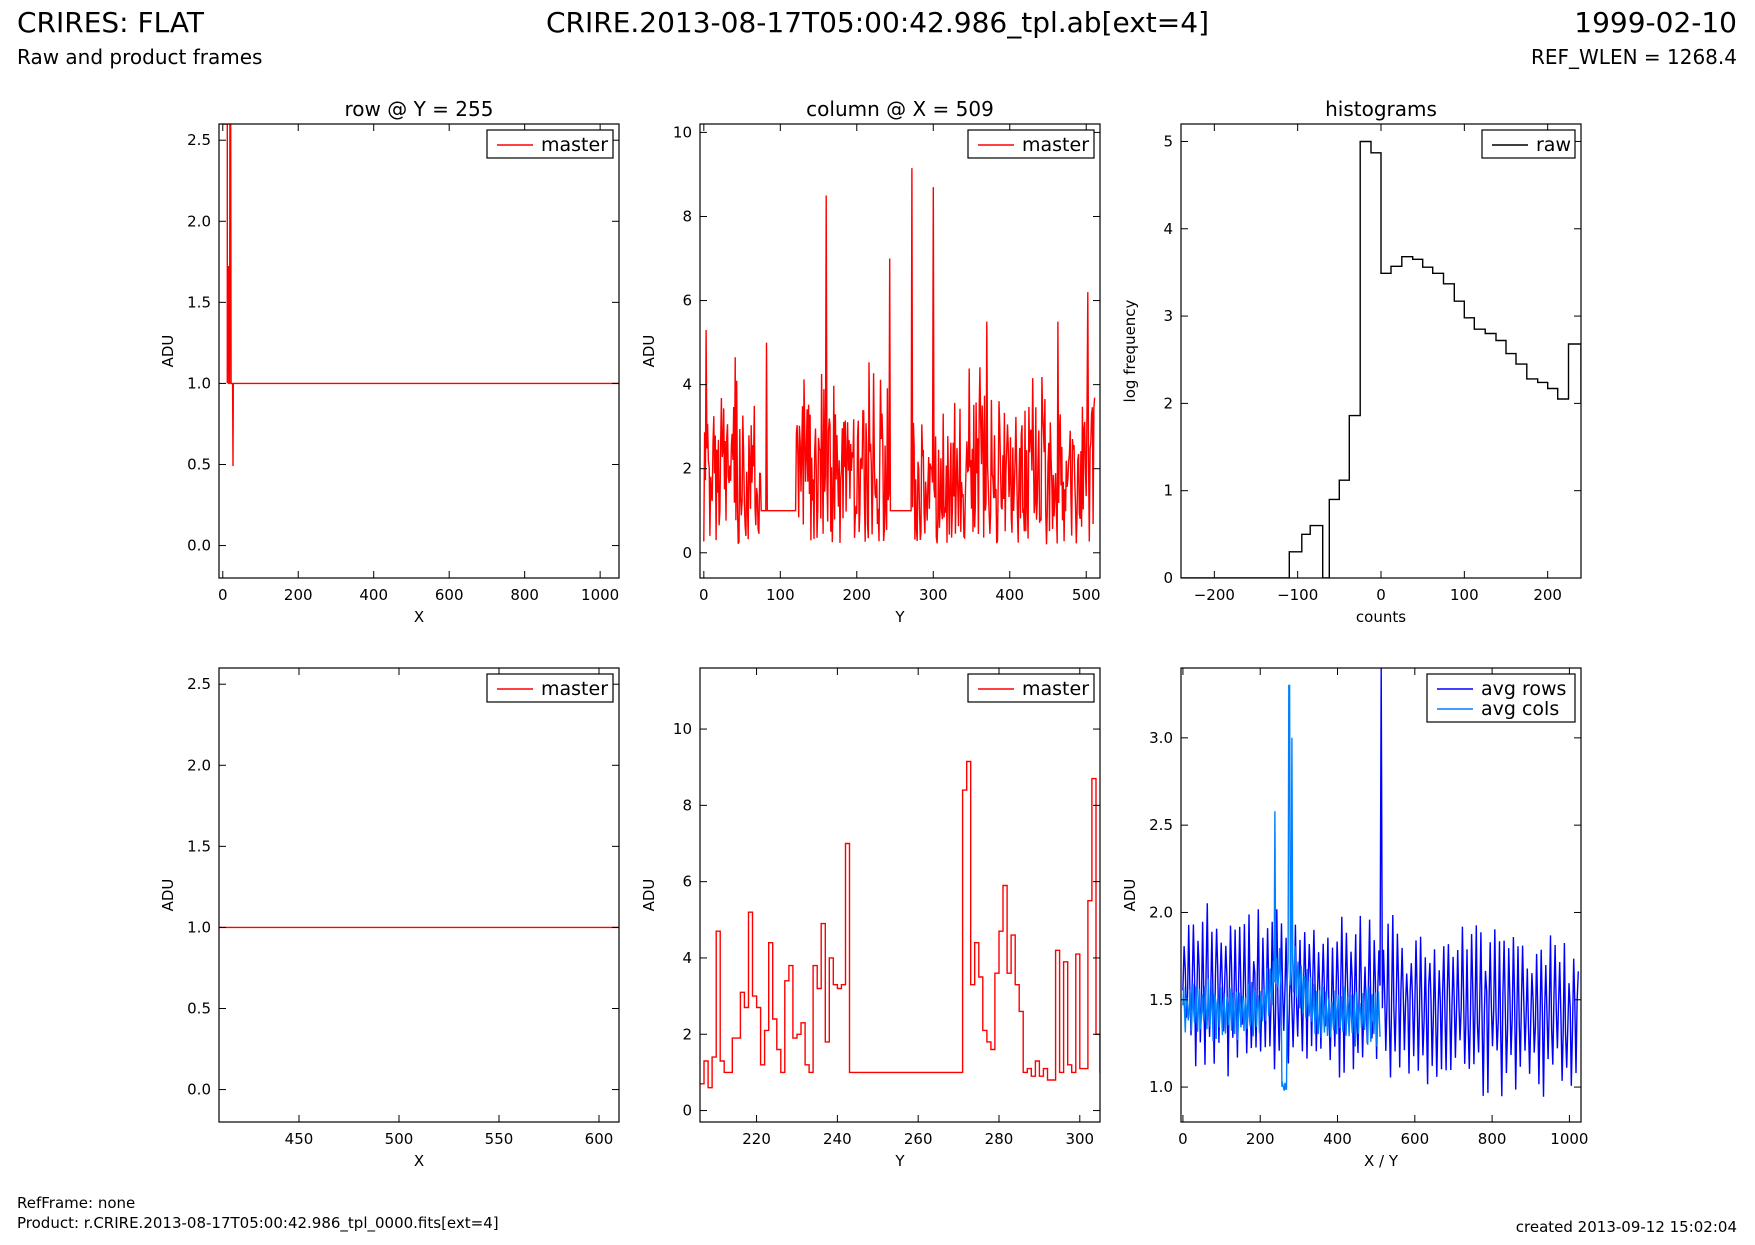 The height and width of the screenshot is (1245, 1755). I want to click on ref-frame-label: RefFrame: none, so click(76, 1203).